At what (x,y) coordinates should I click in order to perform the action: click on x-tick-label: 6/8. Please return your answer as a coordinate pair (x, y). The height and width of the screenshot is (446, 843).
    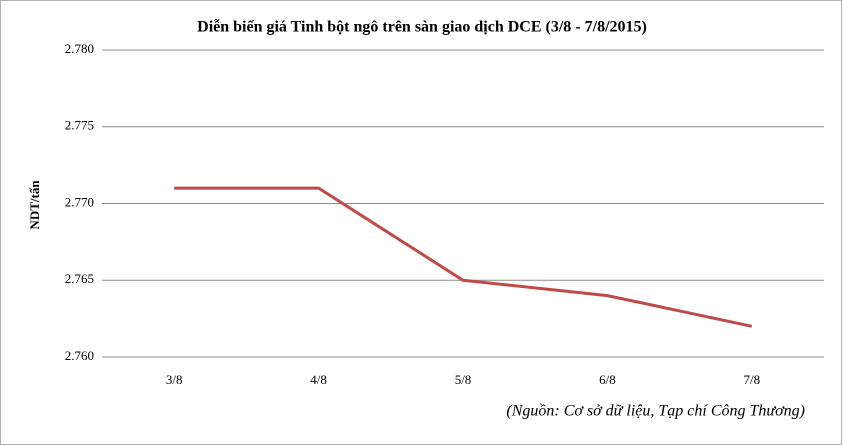
    Looking at the image, I should click on (607, 379).